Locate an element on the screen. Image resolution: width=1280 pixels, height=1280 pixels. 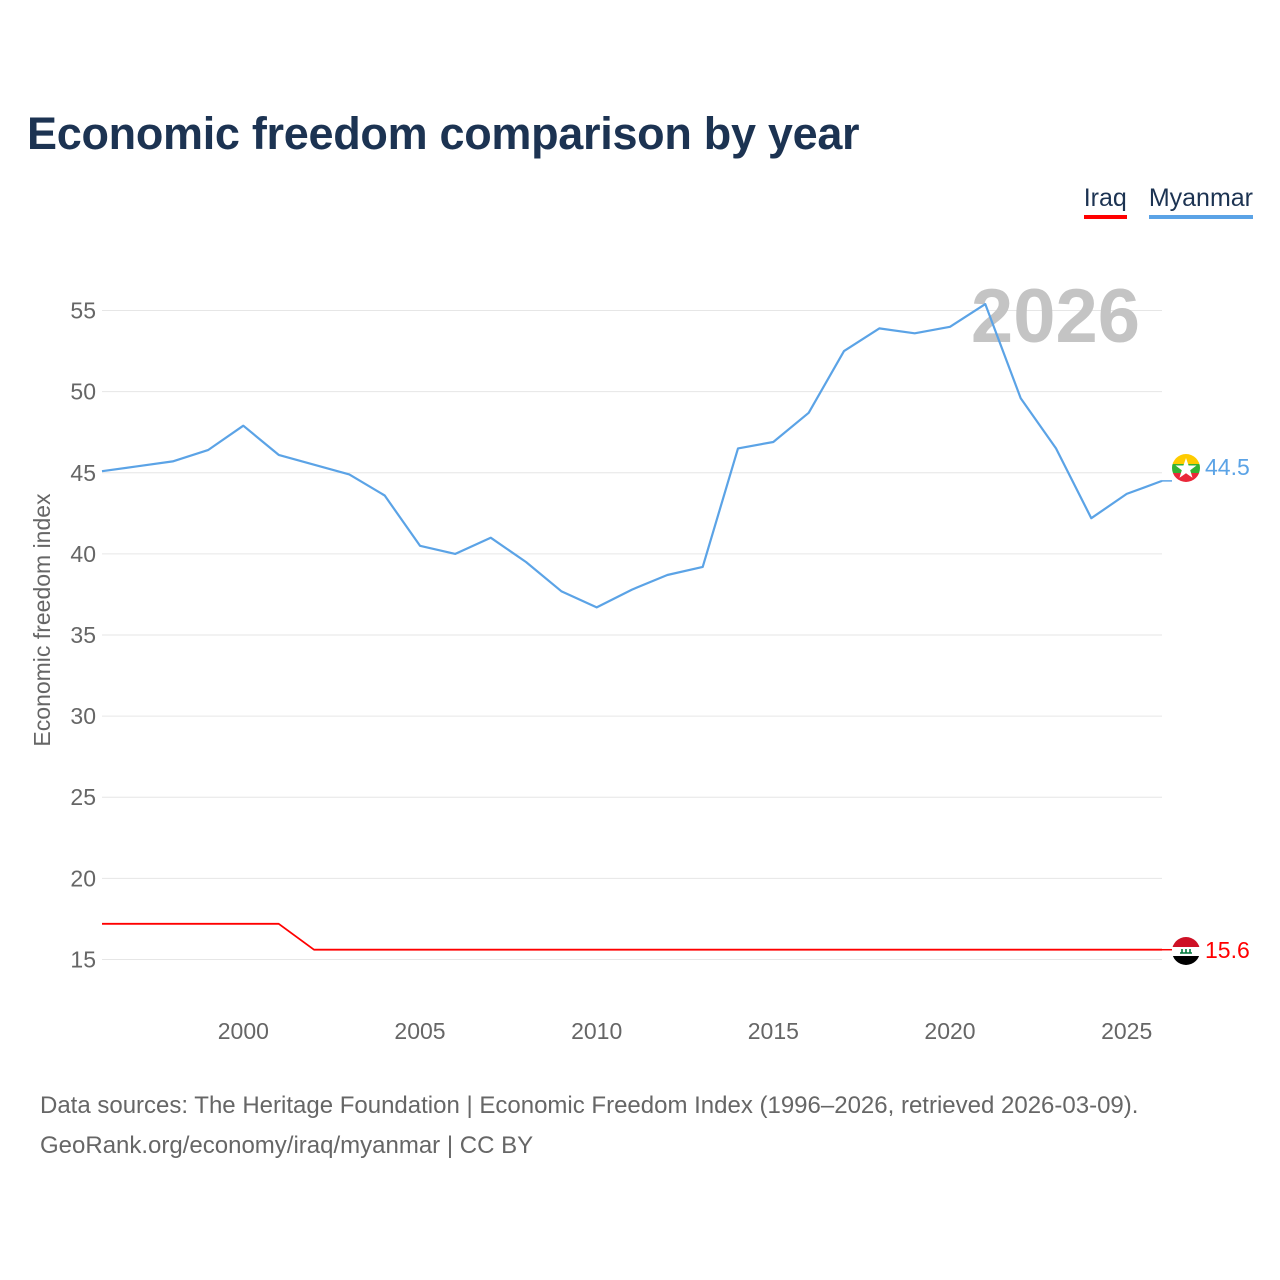
y-tick-label: 35 is located at coordinates (83, 635).